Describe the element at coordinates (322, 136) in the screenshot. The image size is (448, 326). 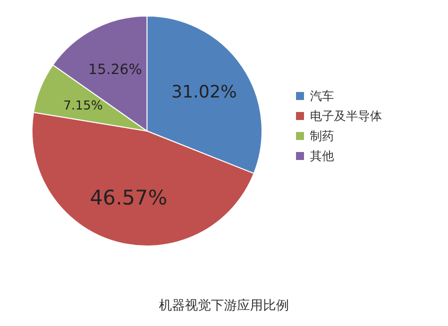
I see `legend-label: 制药` at that location.